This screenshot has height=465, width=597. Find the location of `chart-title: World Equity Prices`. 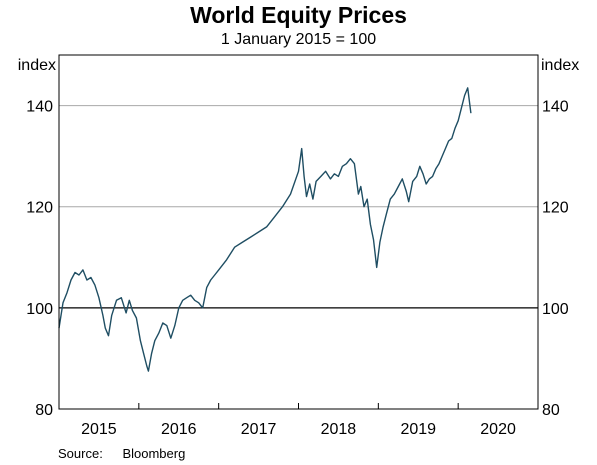

chart-title: World Equity Prices is located at coordinates (298, 15).